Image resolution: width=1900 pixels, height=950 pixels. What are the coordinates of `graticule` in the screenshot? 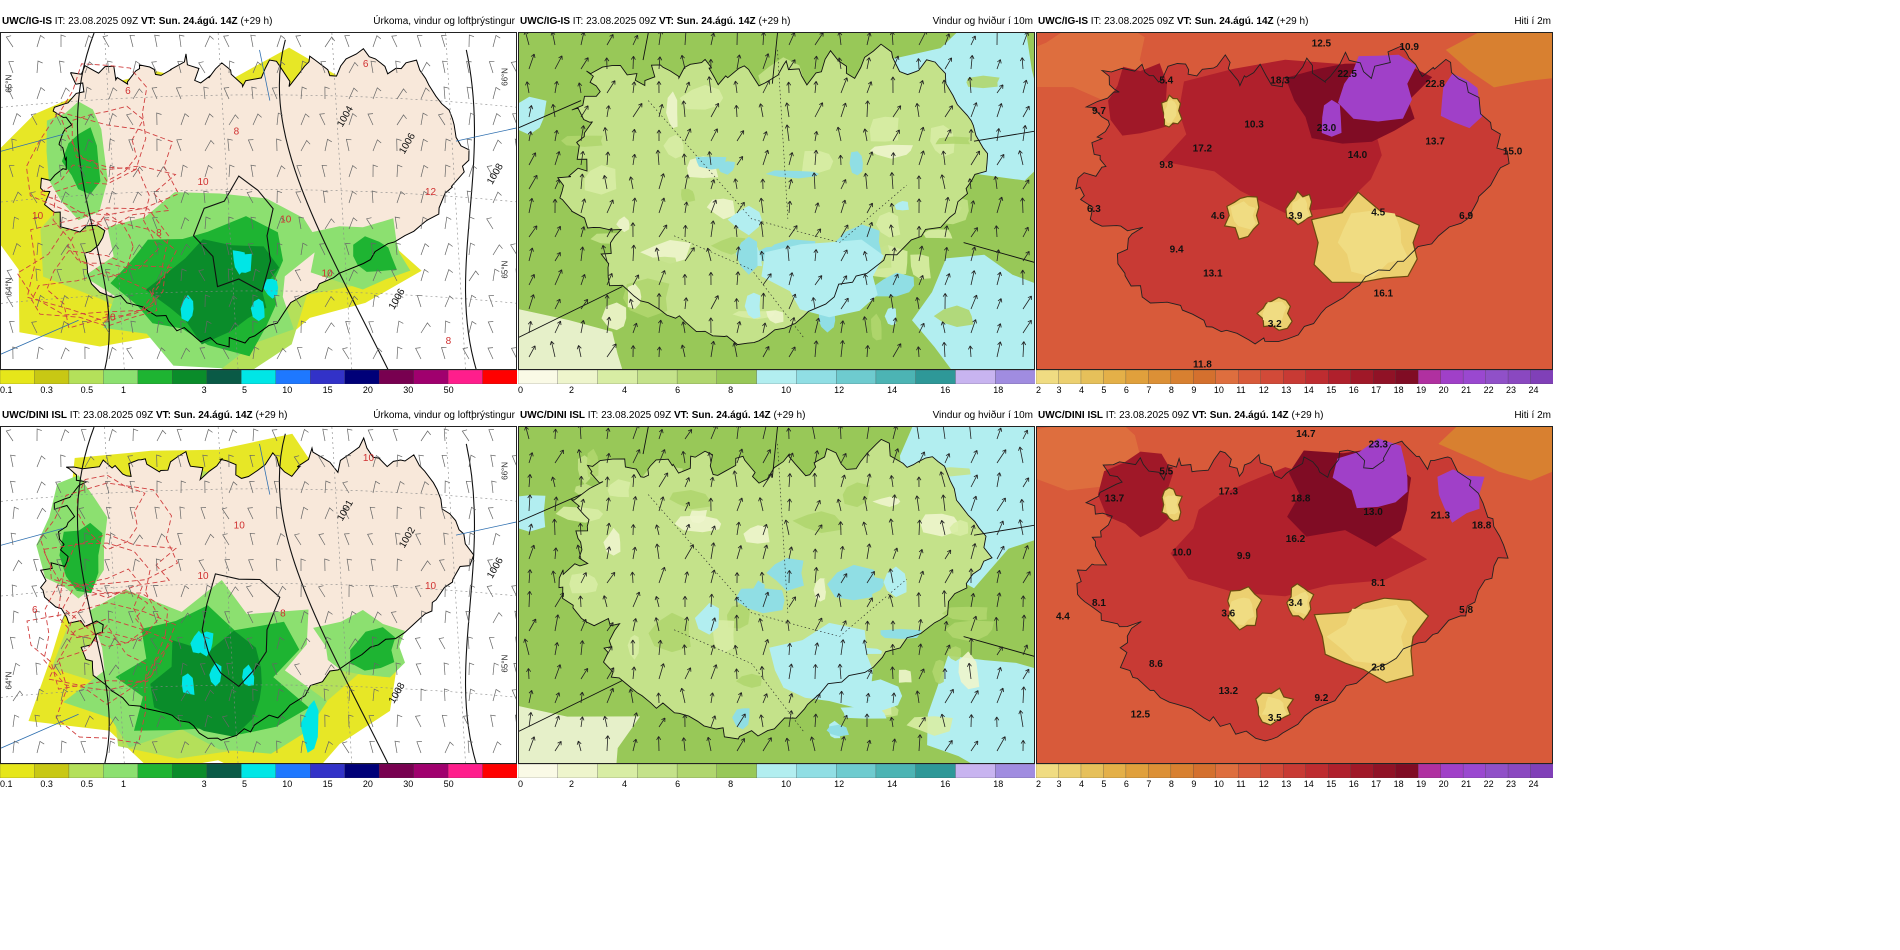 It's located at (258, 201).